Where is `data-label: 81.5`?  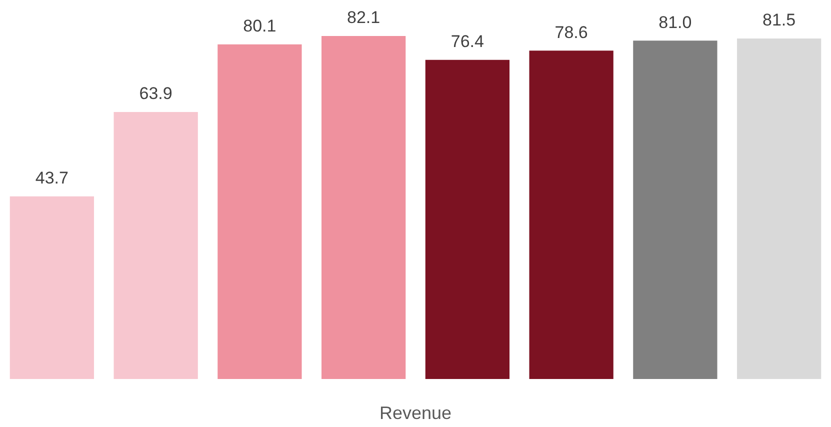
data-label: 81.5 is located at coordinates (779, 20).